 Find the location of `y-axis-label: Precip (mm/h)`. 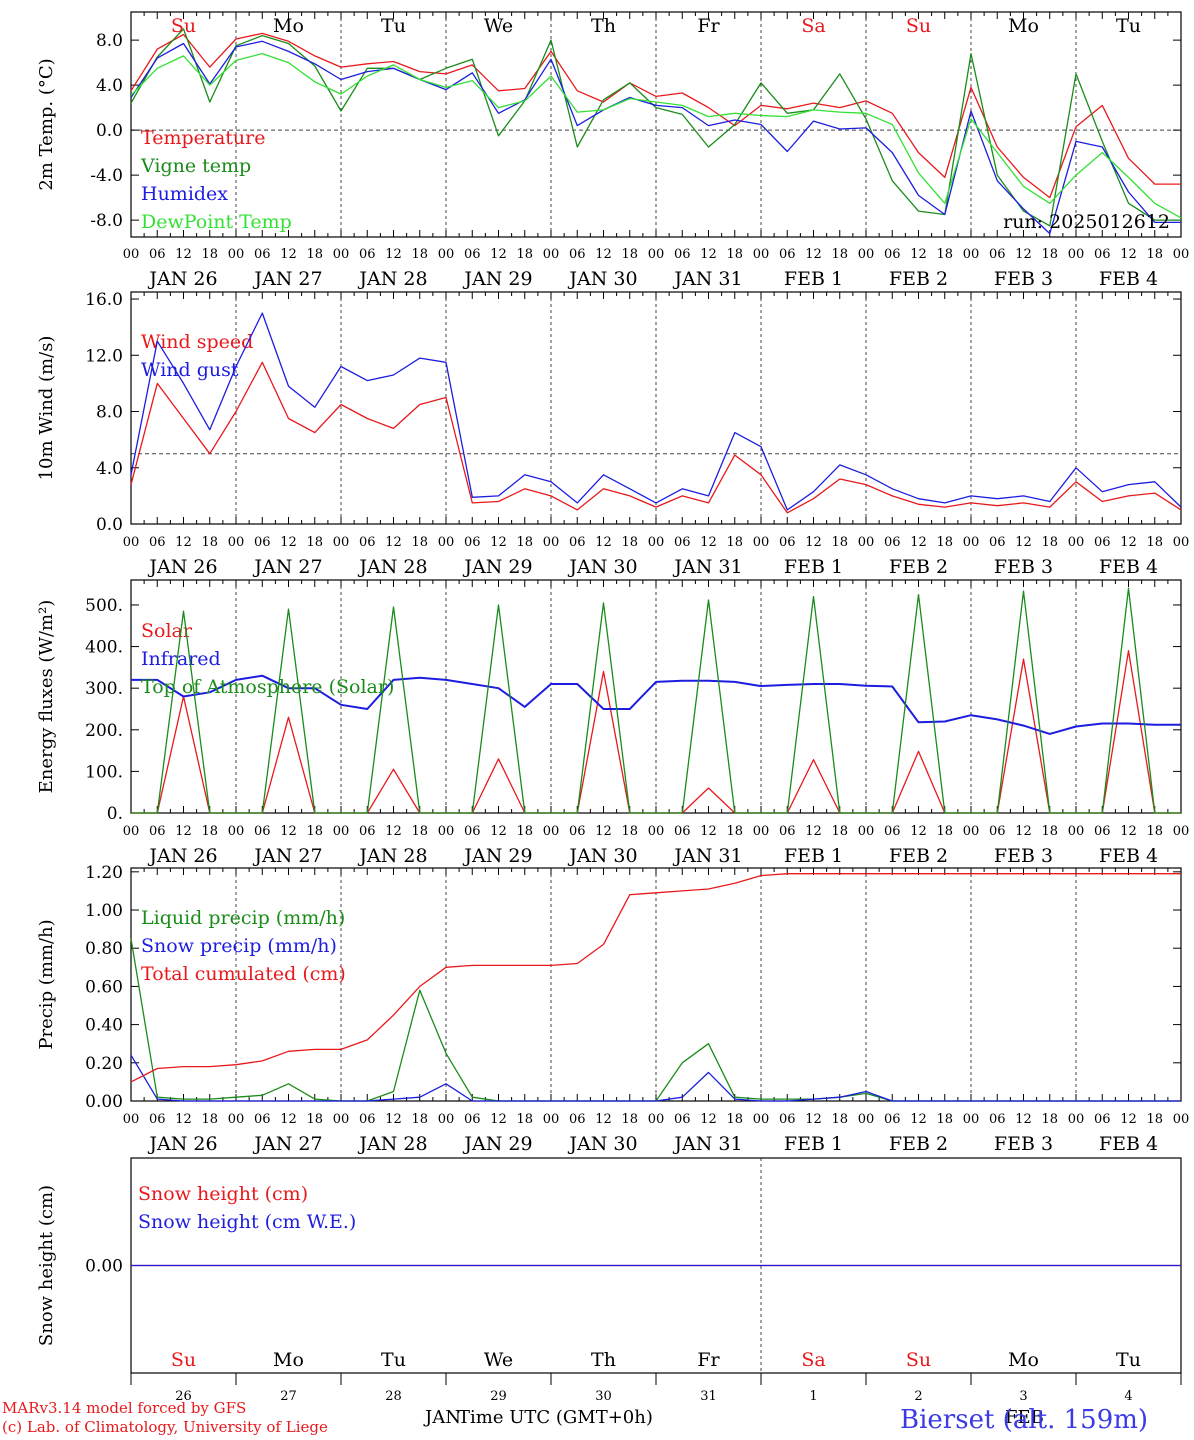

y-axis-label: Precip (mm/h) is located at coordinates (46, 984).